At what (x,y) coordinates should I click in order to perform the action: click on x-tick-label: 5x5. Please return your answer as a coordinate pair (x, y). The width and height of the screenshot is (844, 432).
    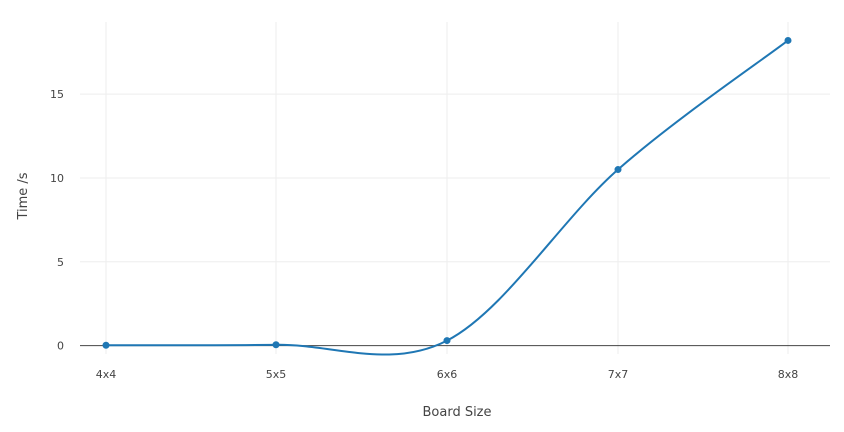
    Looking at the image, I should click on (276, 374).